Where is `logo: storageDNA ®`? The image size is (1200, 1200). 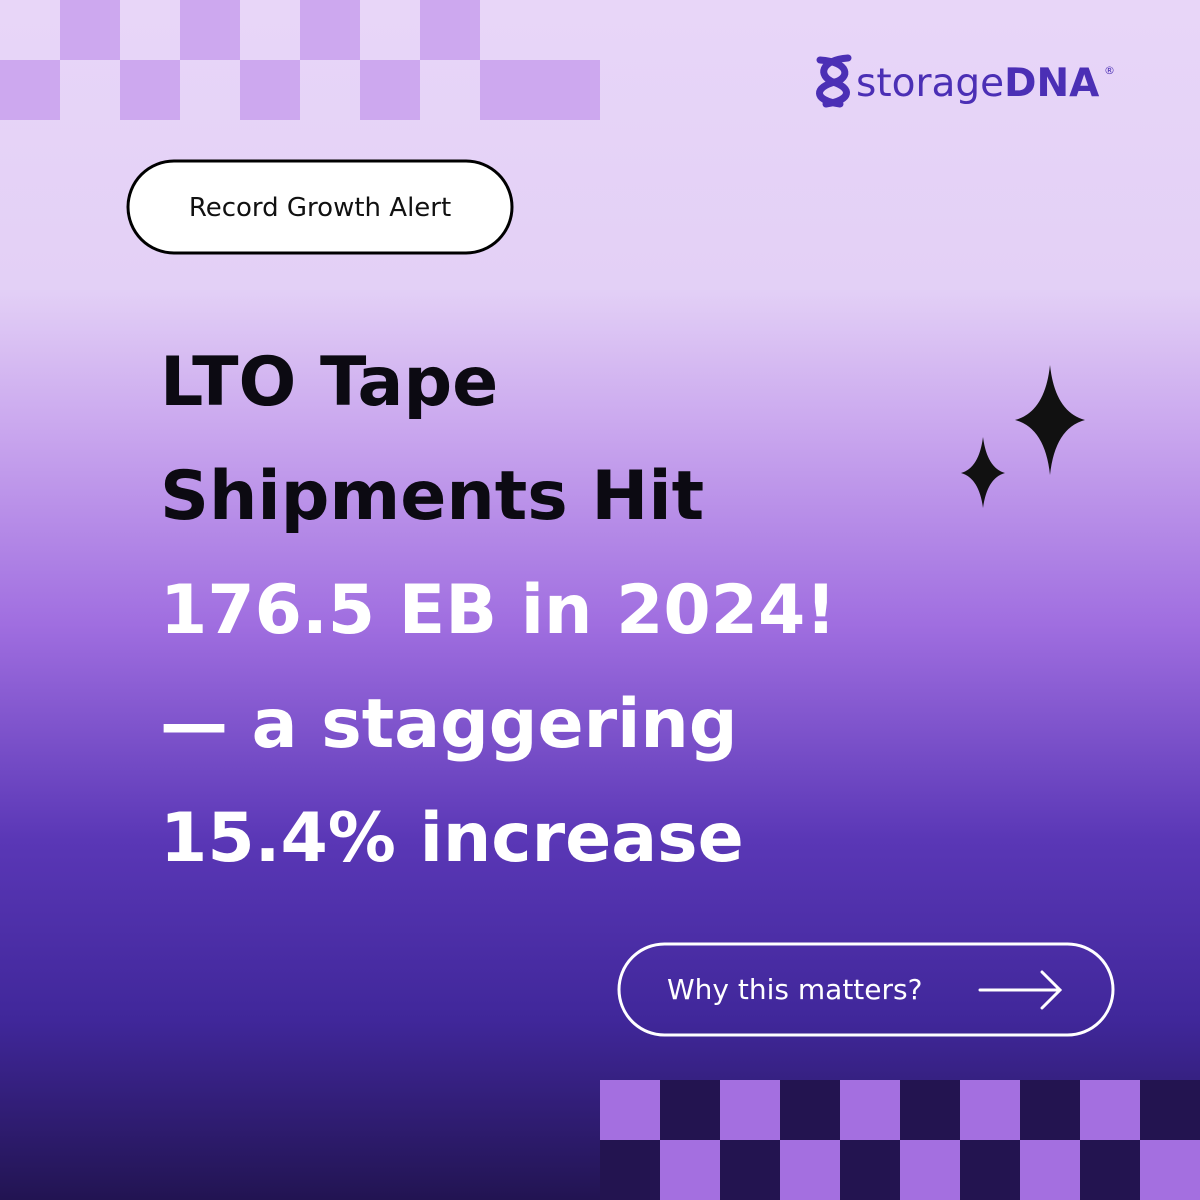
logo: storageDNA ® is located at coordinates (965, 81).